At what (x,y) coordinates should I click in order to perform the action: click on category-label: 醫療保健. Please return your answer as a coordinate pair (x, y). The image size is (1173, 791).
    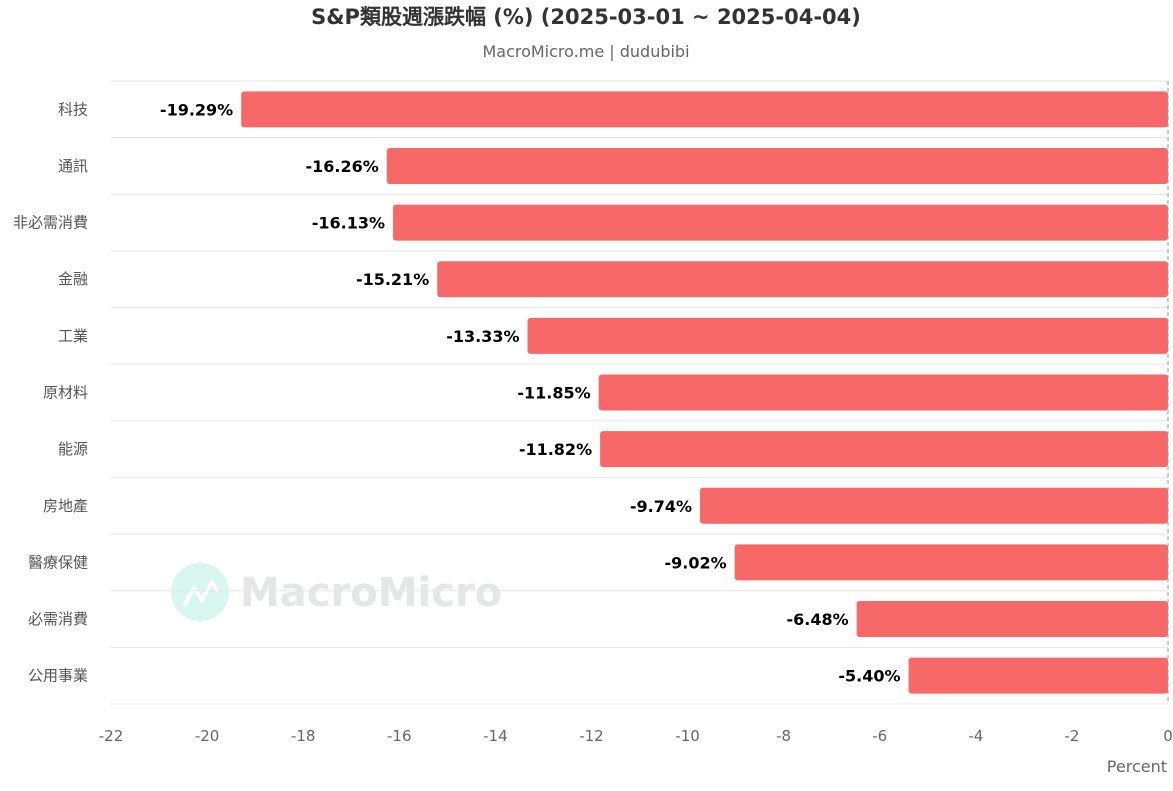
    Looking at the image, I should click on (58, 562).